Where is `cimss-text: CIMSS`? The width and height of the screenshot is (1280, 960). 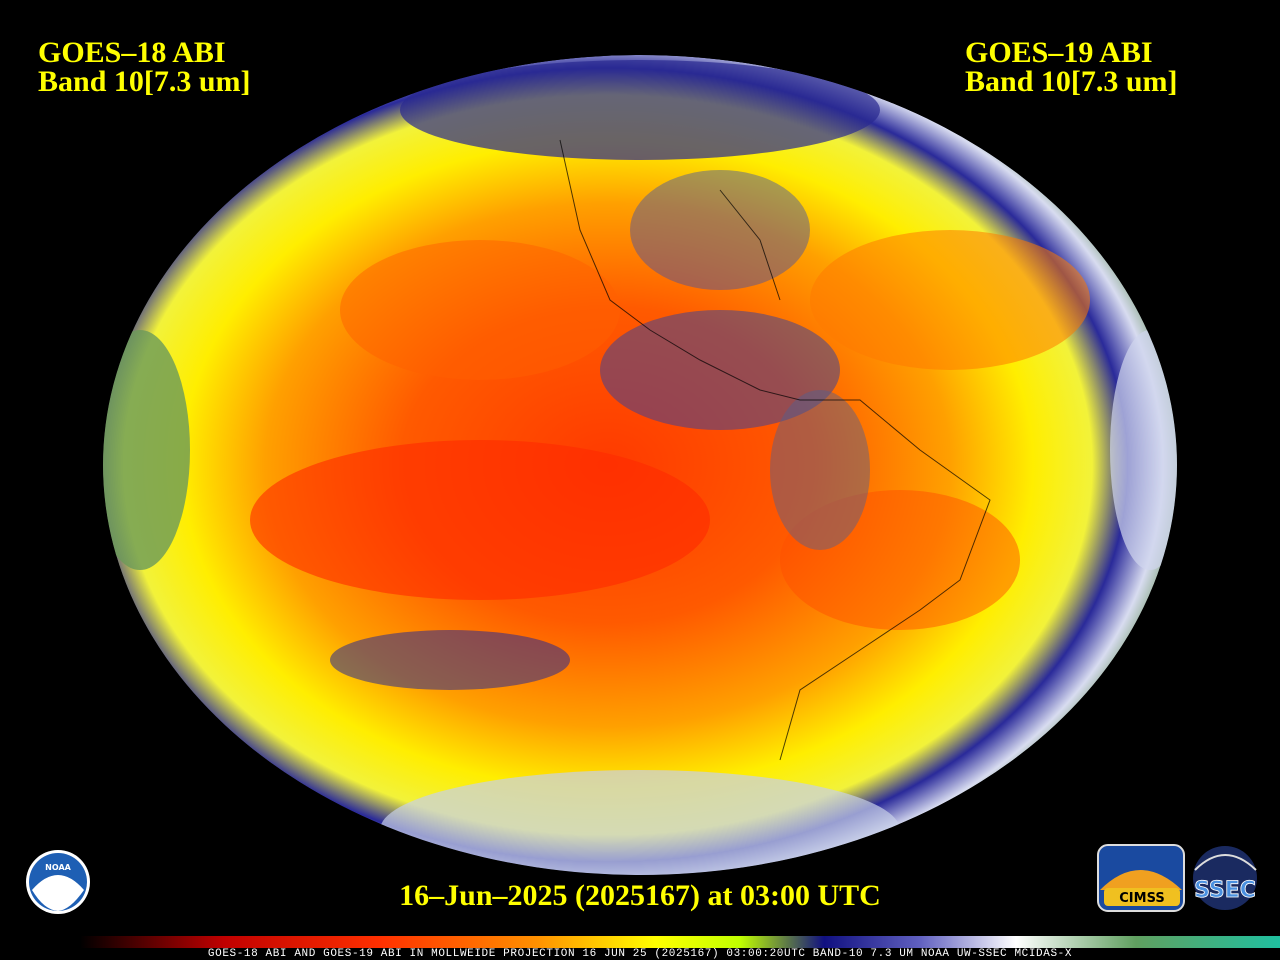 cimss-text: CIMSS is located at coordinates (1141, 898).